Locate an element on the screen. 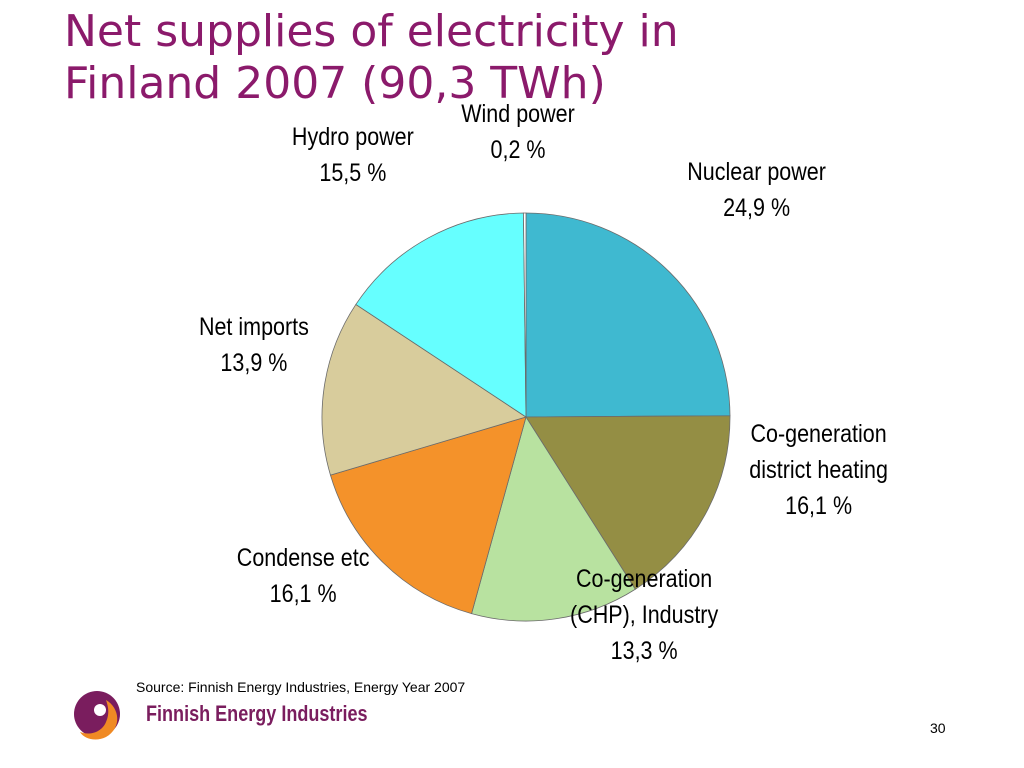 Image resolution: width=1024 pixels, height=768 pixels. slice-label: Wind power 0,2 % is located at coordinates (518, 132).